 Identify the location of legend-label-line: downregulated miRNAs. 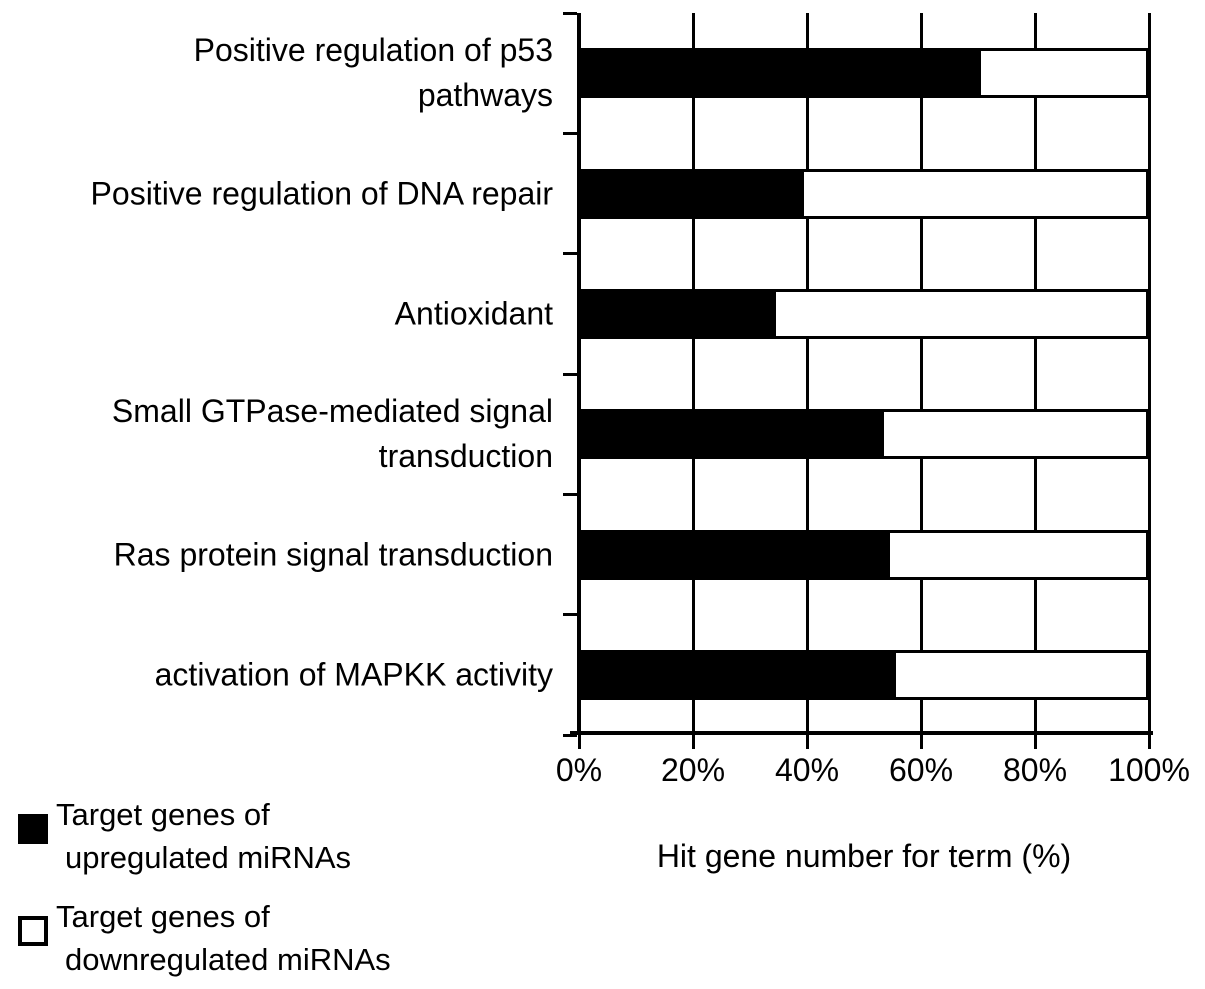
(228, 959).